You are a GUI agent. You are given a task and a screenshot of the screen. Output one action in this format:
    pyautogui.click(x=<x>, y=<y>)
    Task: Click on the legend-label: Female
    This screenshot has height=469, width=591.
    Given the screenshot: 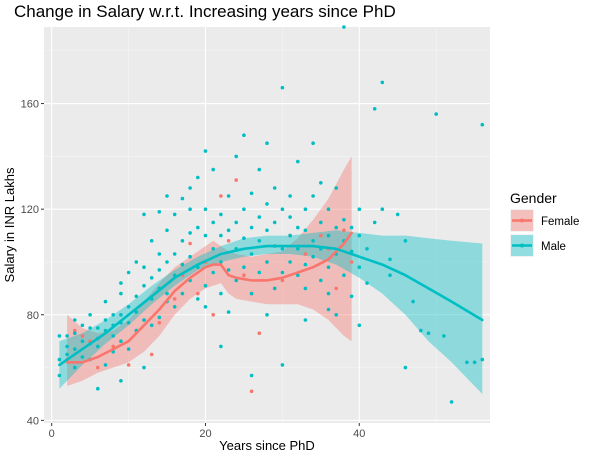 What is the action you would take?
    pyautogui.click(x=560, y=222)
    